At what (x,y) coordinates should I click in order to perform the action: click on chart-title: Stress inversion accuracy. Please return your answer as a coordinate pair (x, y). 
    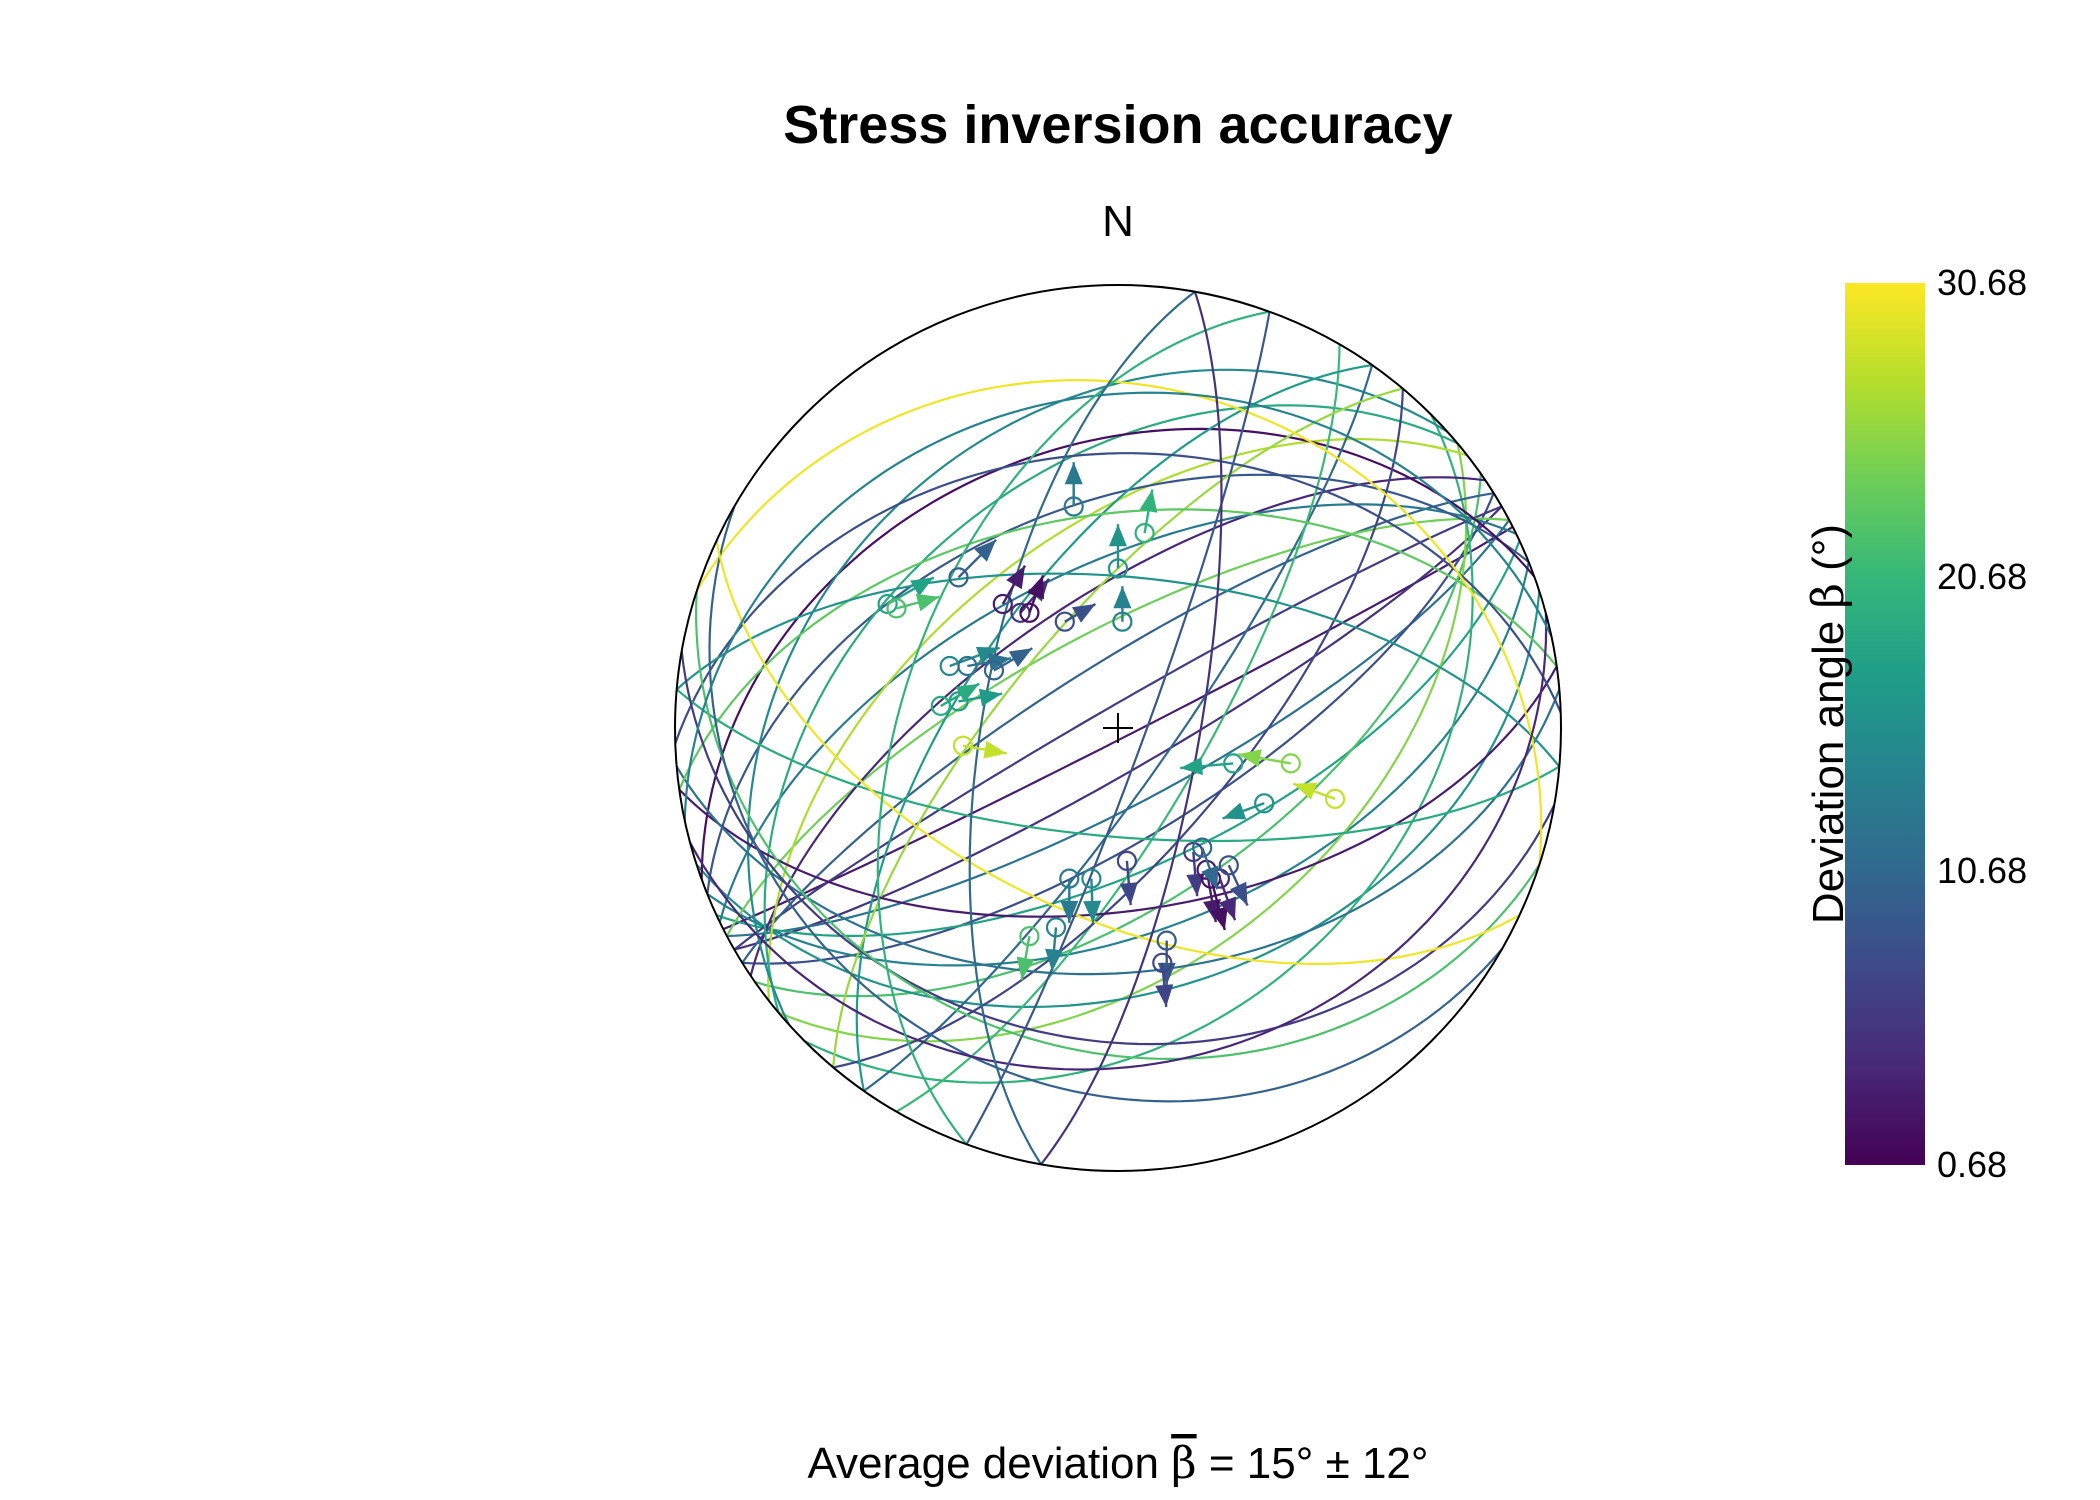
    Looking at the image, I should click on (1117, 125).